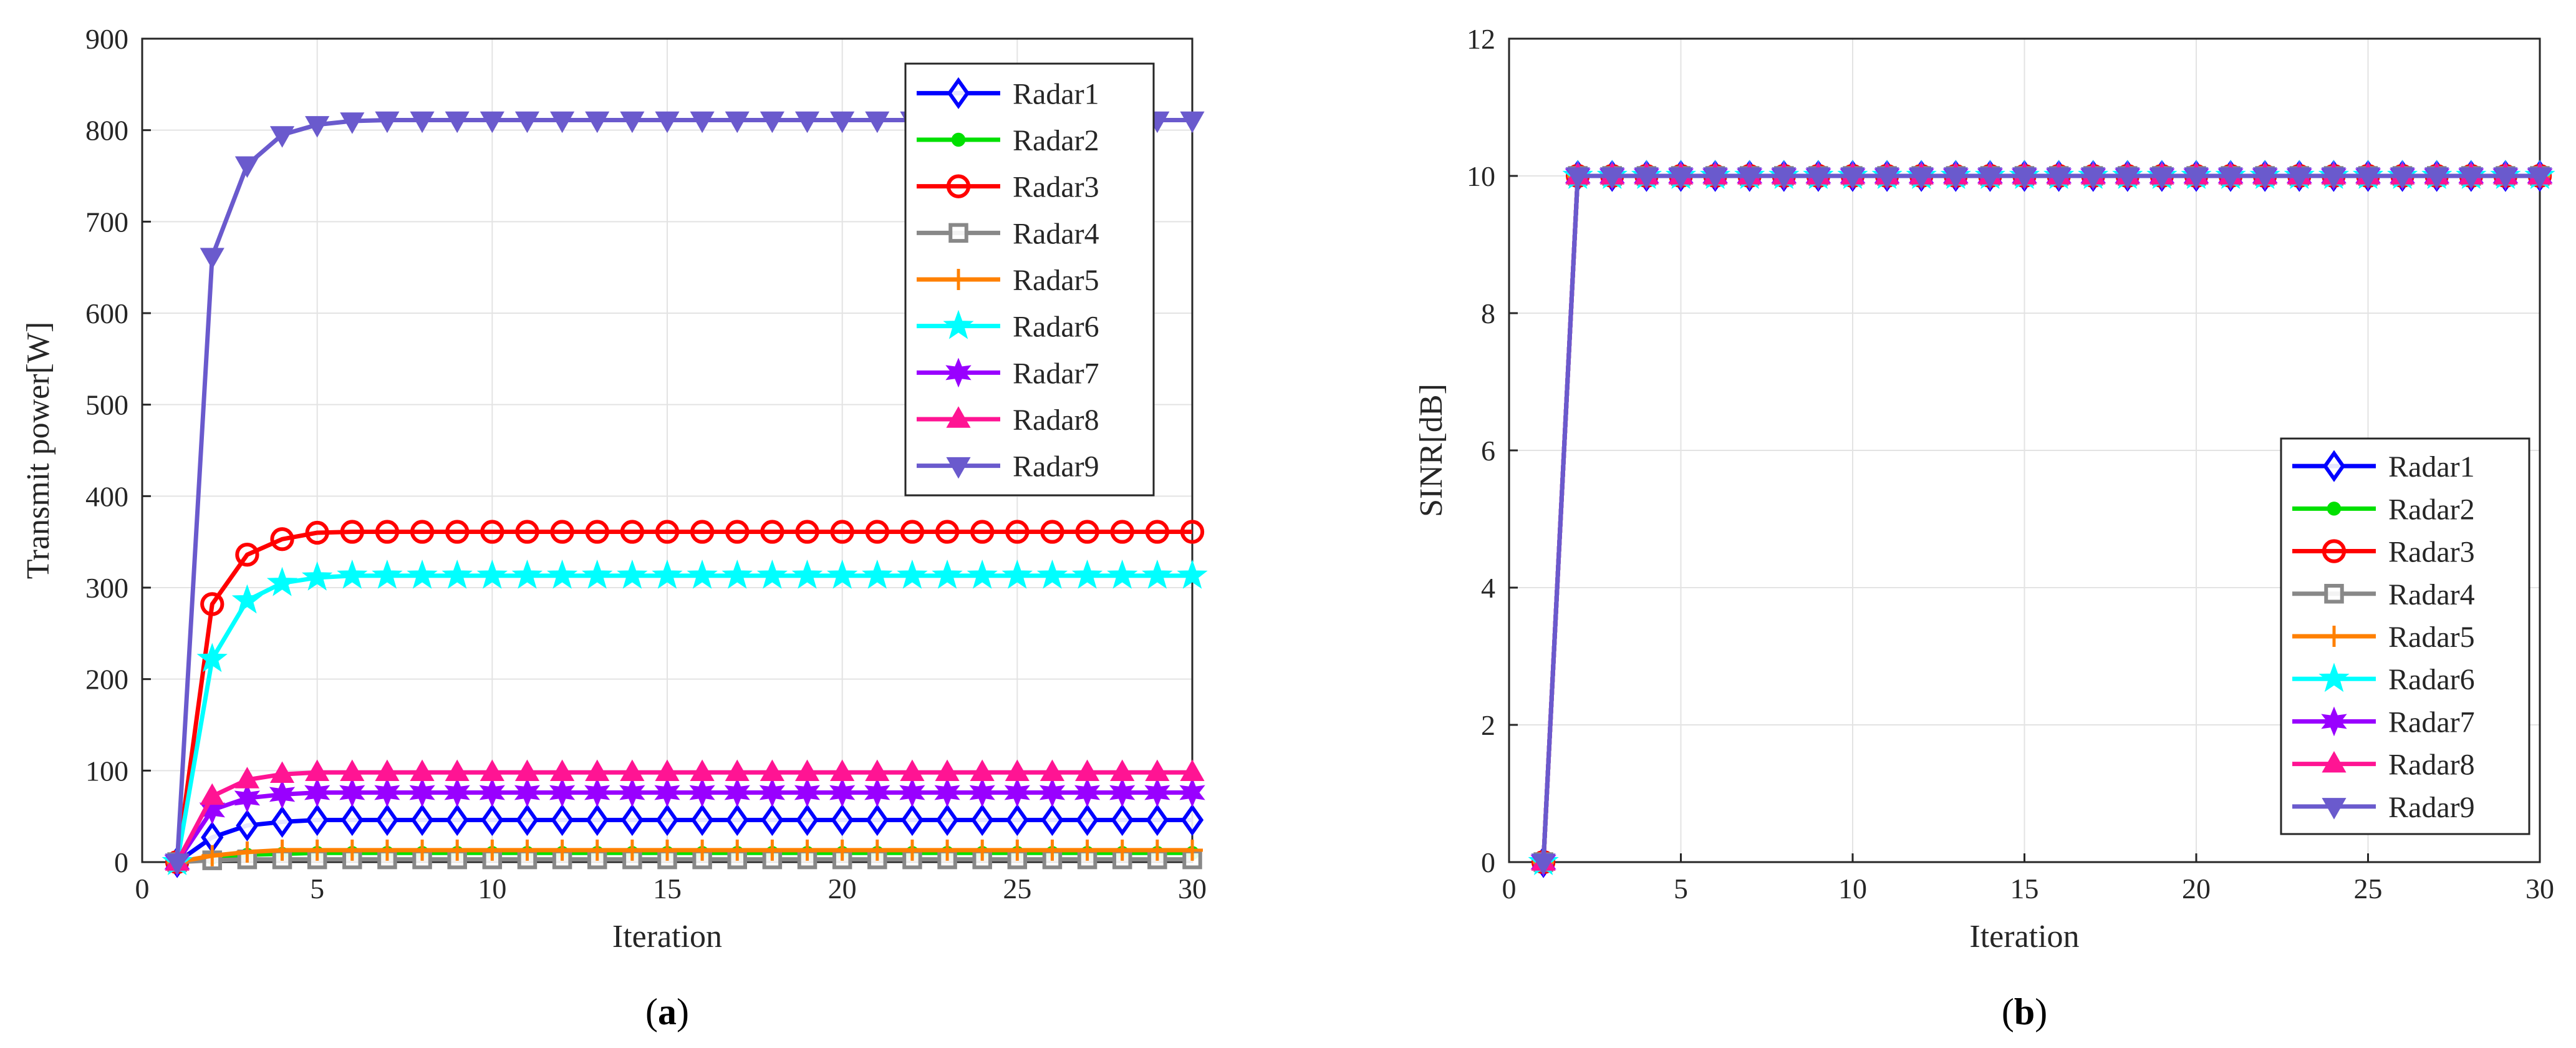 This screenshot has height=1048, width=2576. I want to click on legend-item: Radar7, so click(2383, 722).